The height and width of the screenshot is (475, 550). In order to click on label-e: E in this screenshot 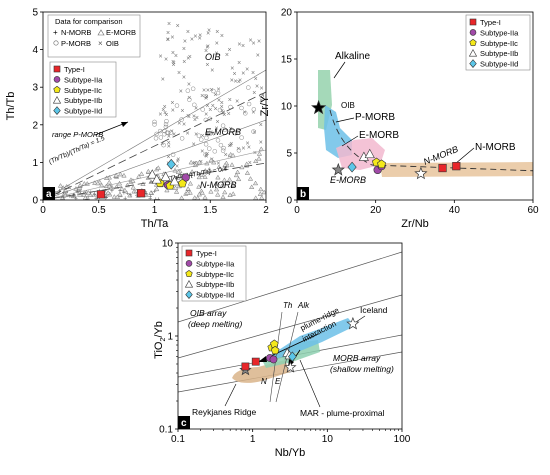, I will do `click(278, 381)`.